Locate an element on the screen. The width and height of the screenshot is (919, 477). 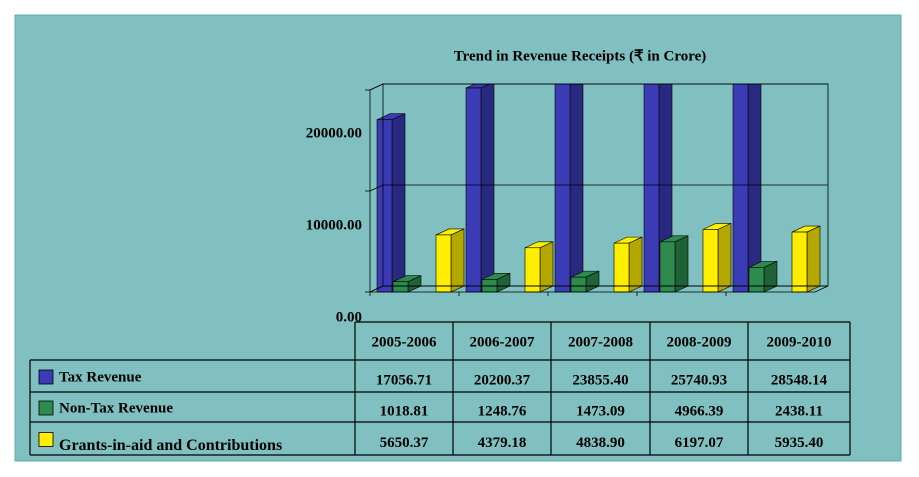
table-cell: 23855.40 is located at coordinates (600, 380).